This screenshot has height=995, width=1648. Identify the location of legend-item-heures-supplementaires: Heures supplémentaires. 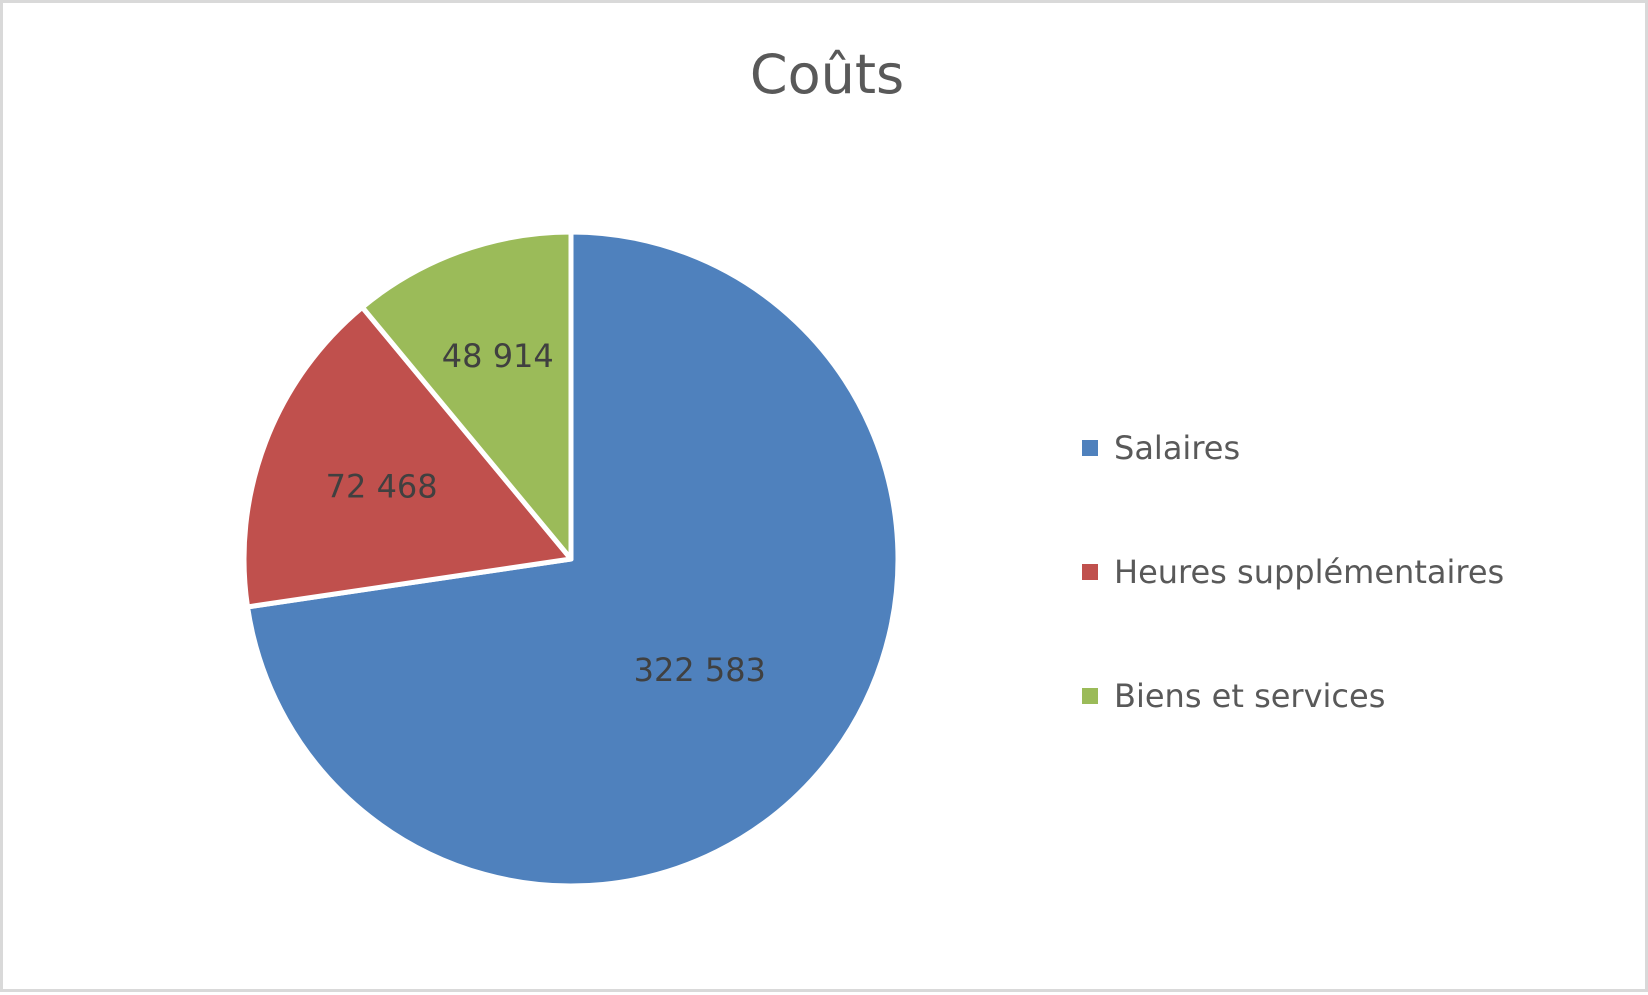
(1293, 572).